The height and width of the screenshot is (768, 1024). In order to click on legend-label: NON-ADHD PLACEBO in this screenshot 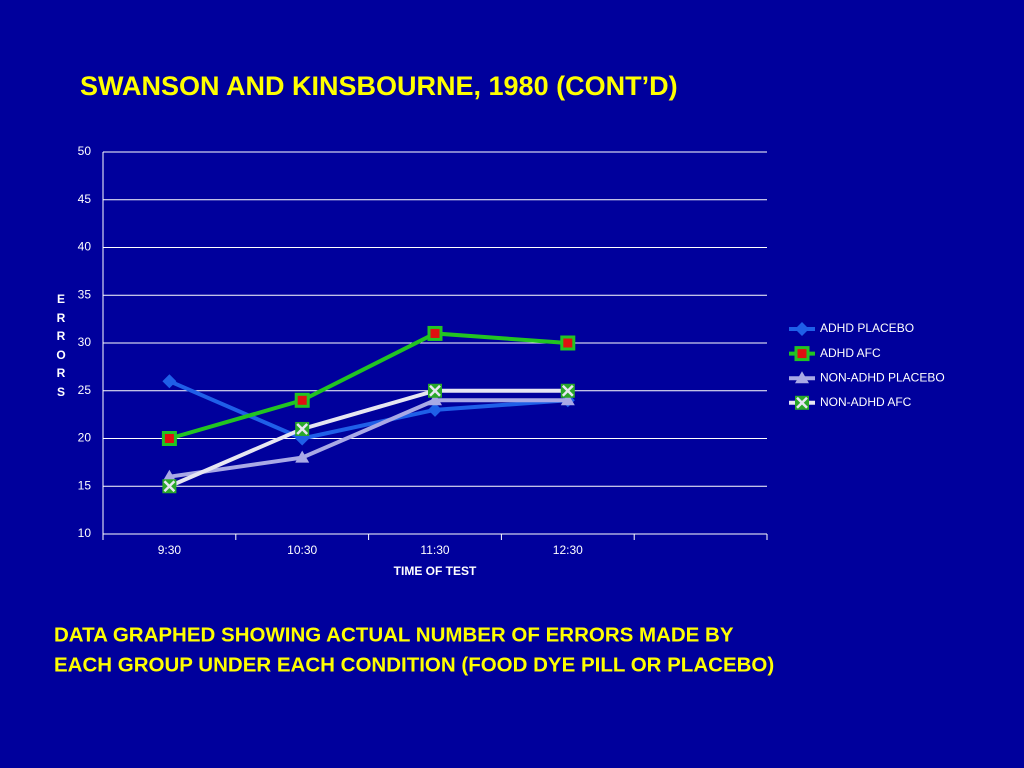, I will do `click(882, 377)`.